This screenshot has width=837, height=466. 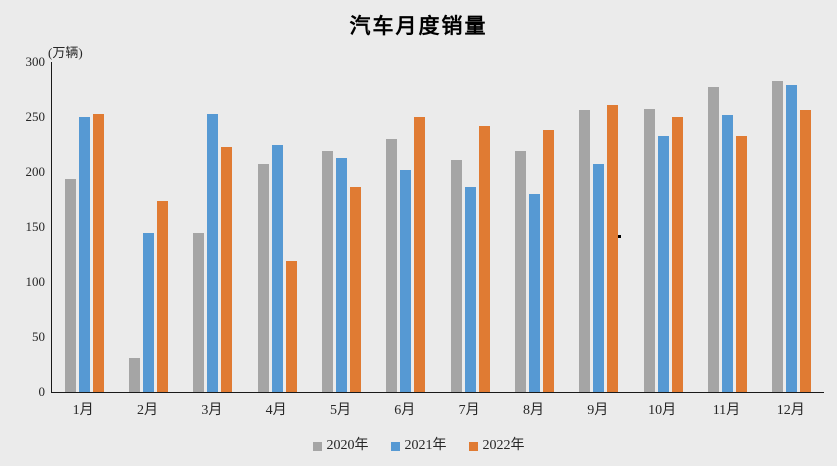 I want to click on bar-2022年-12月, so click(x=806, y=251).